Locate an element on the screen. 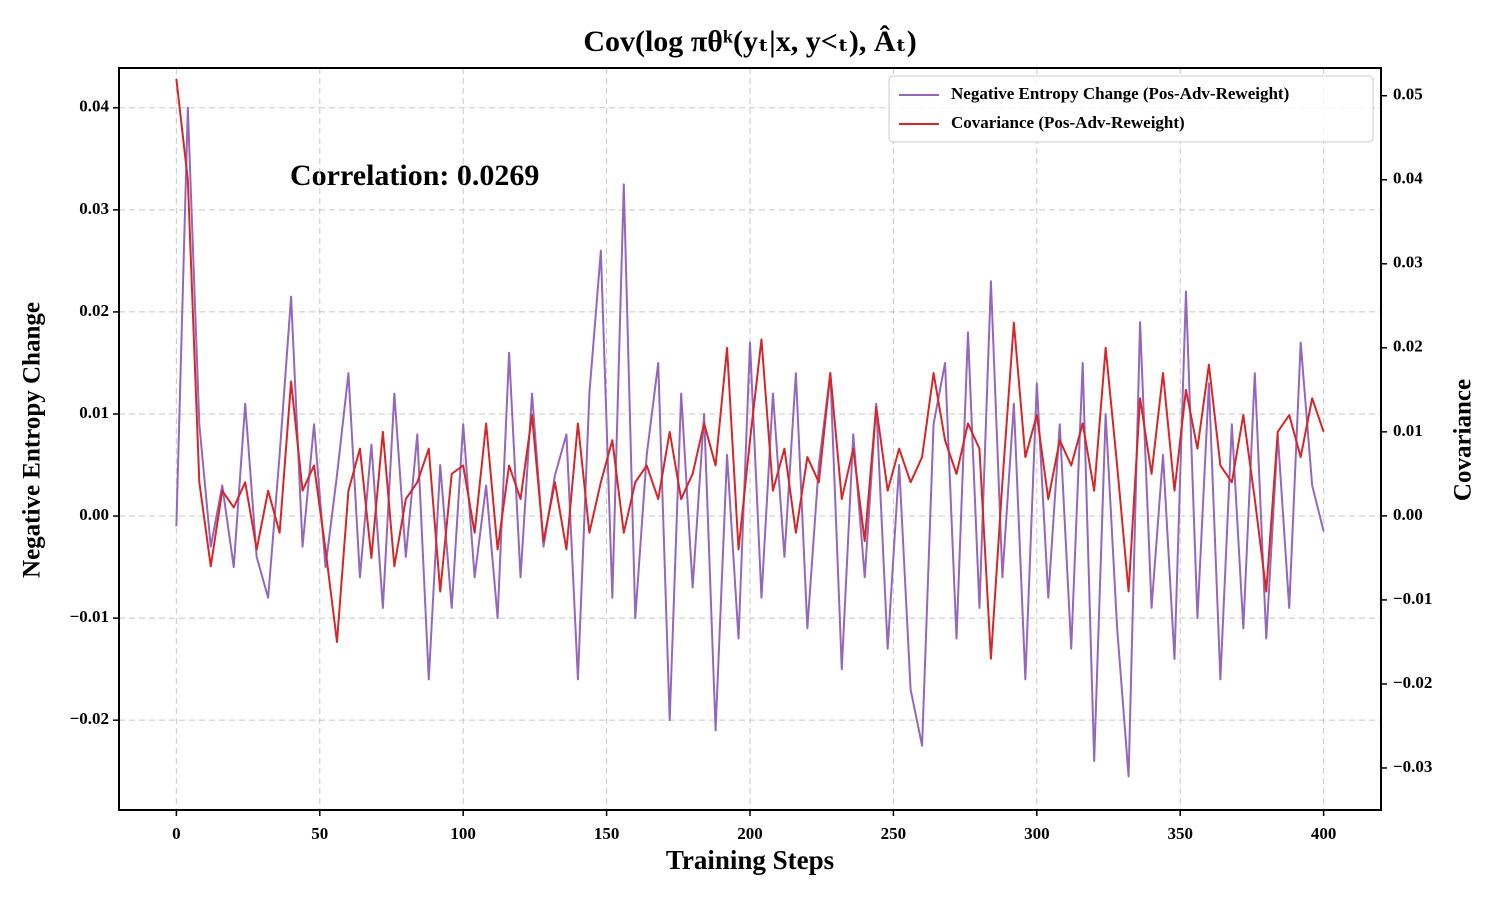 This screenshot has width=1500, height=900. y-tick-label: −0.01 is located at coordinates (89, 616).